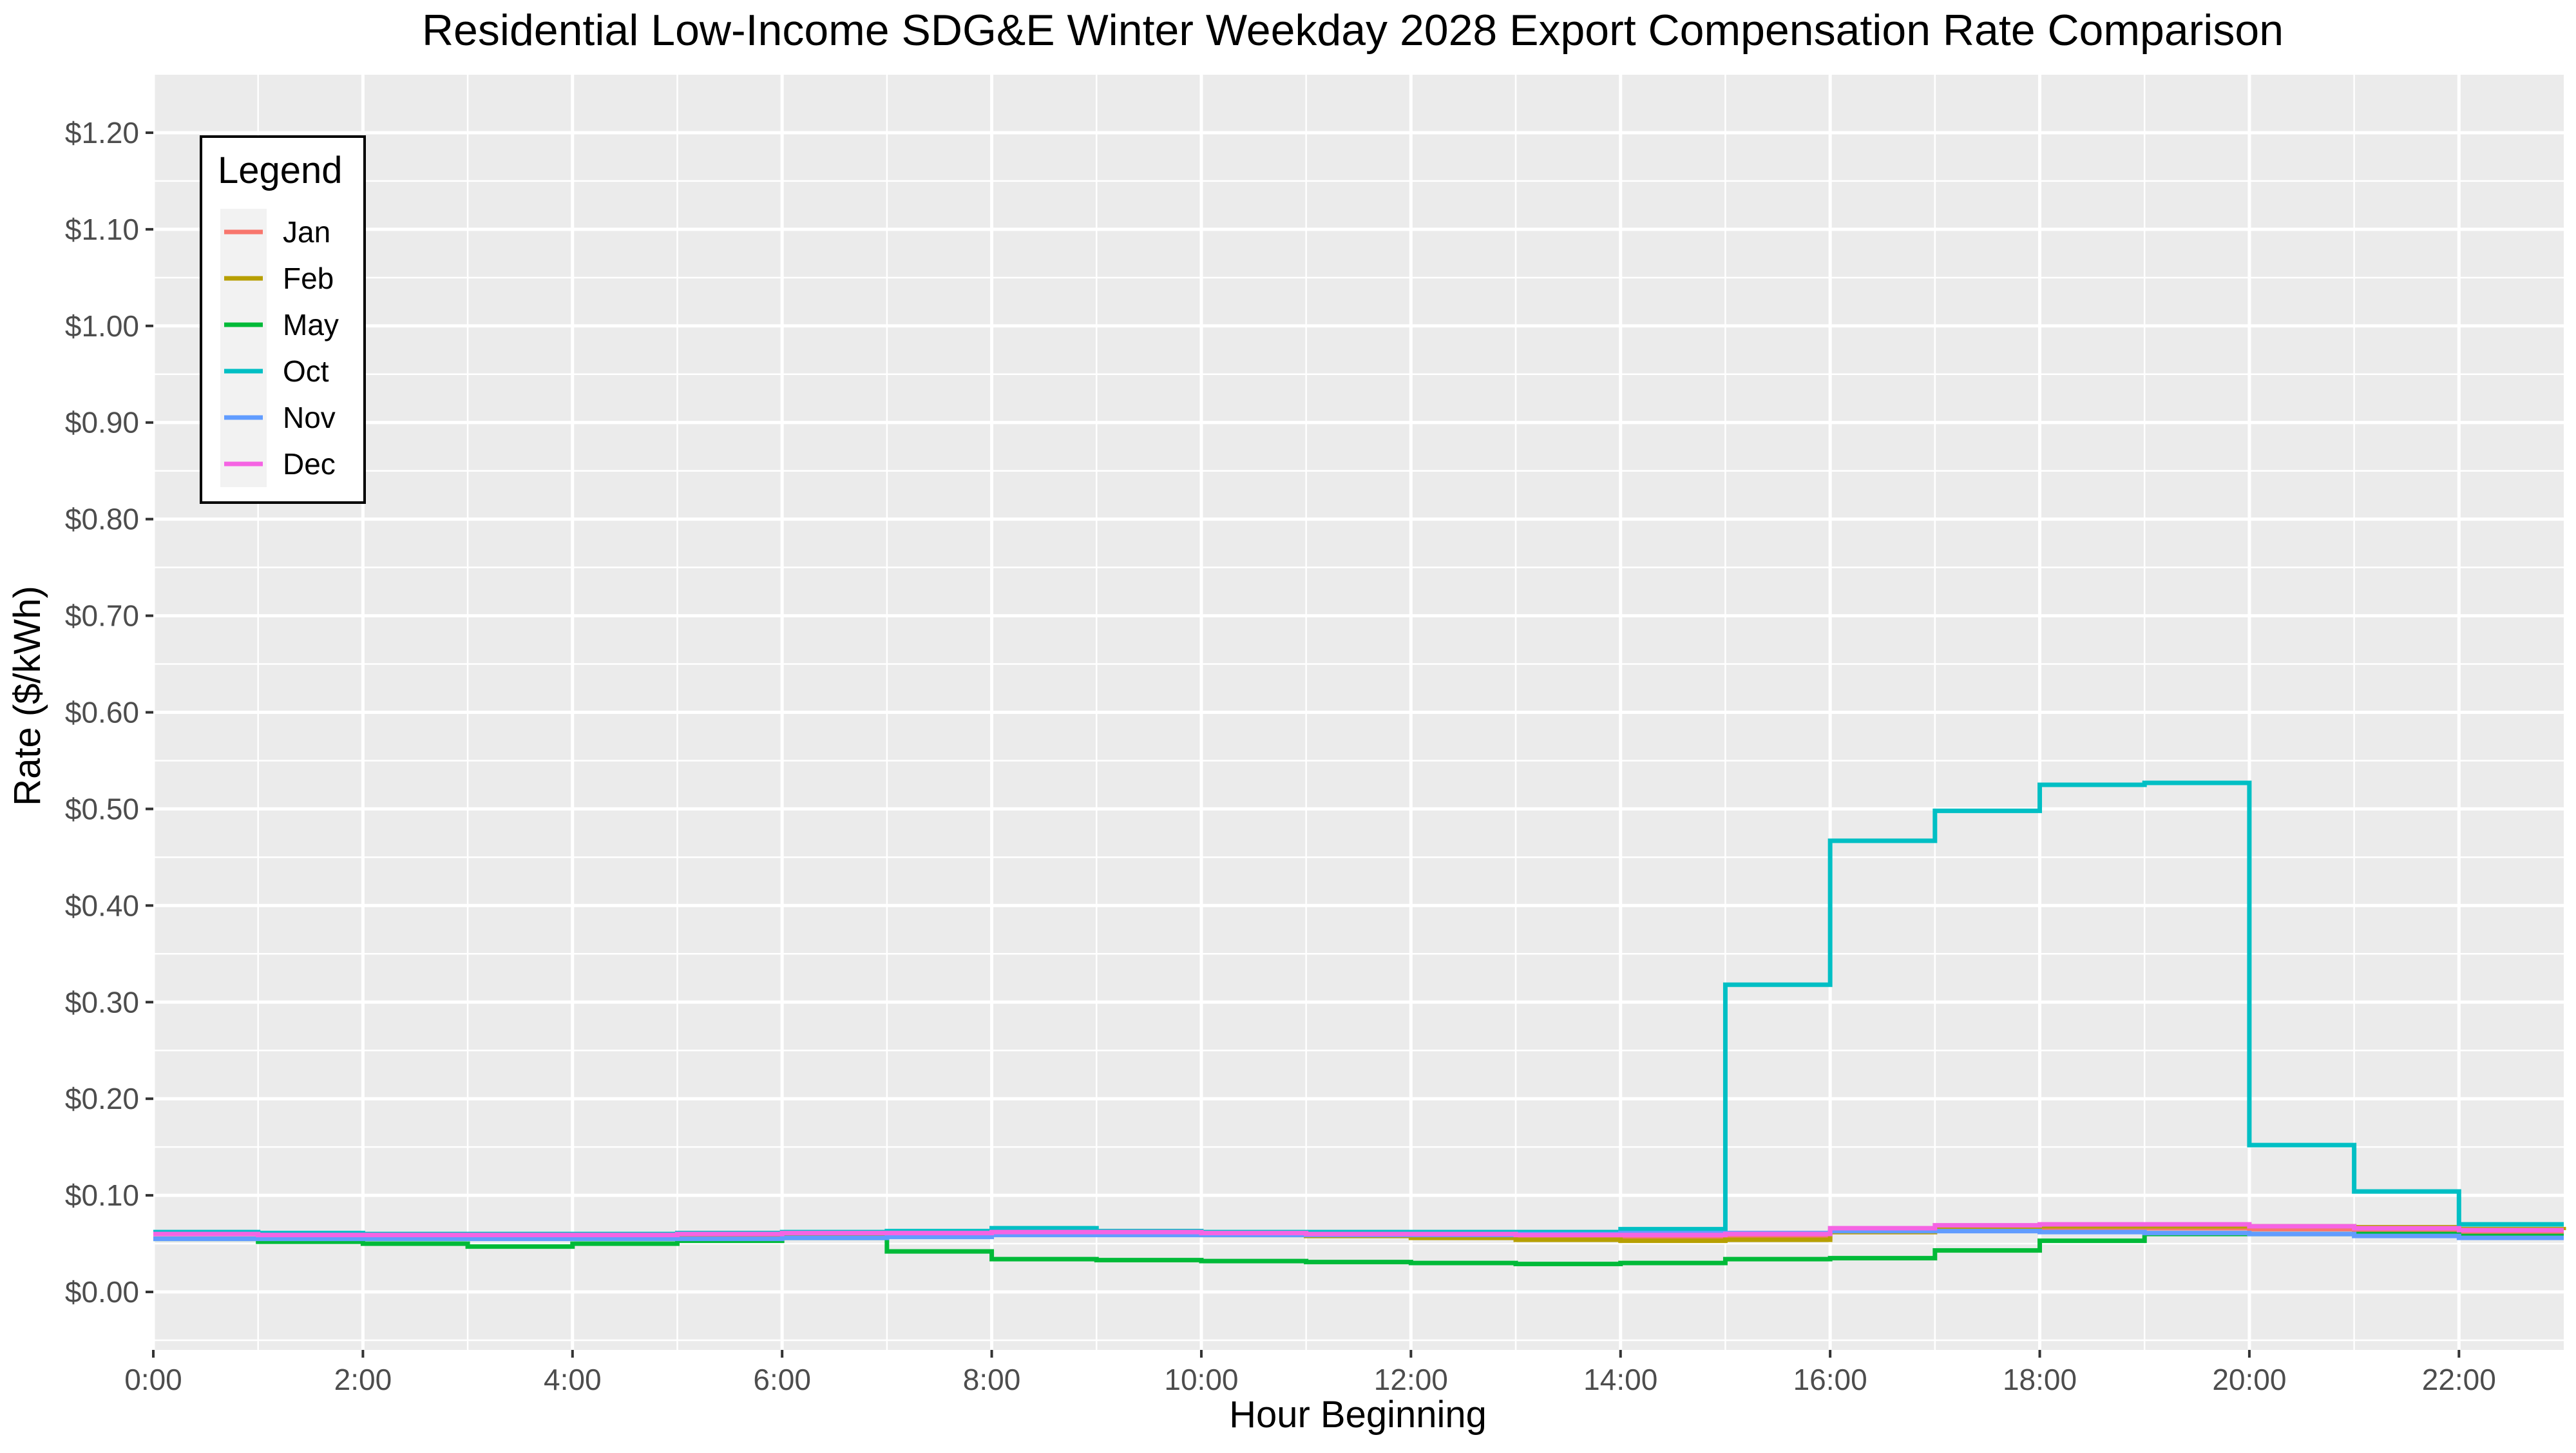 The width and height of the screenshot is (2576, 1453). Describe the element at coordinates (102, 616) in the screenshot. I see `y-tick-label: $0.70` at that location.